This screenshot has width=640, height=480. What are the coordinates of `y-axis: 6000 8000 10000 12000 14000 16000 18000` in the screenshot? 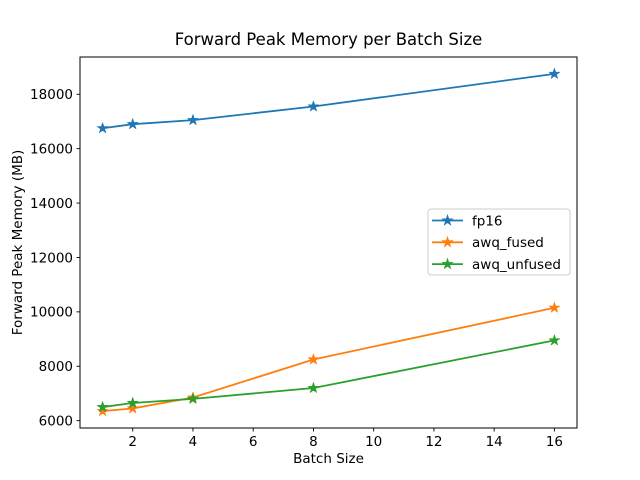 It's located at (55, 258).